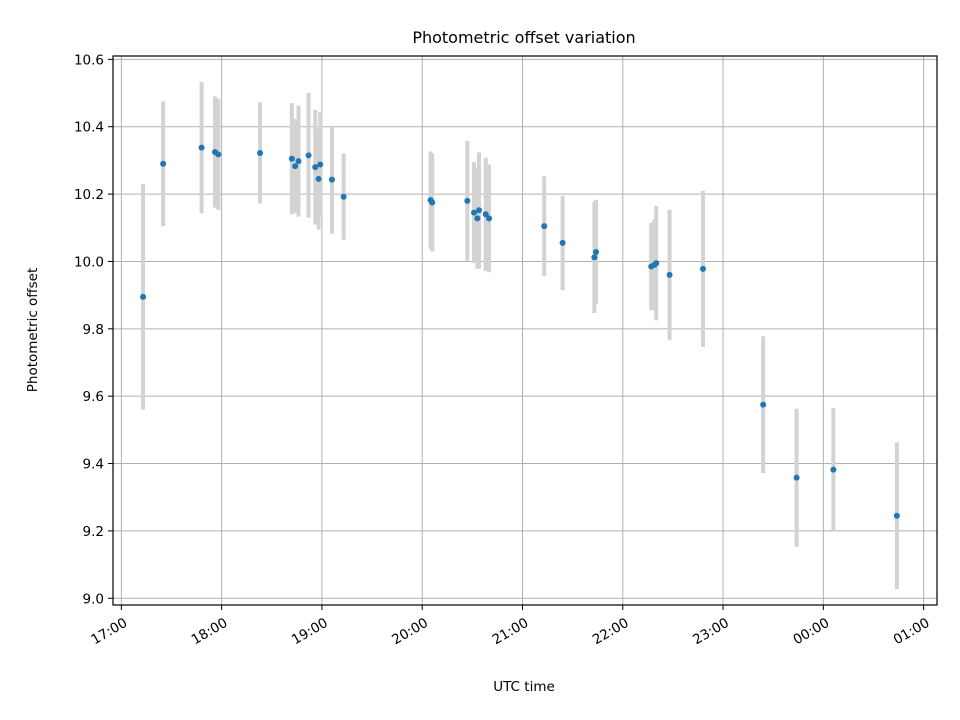 Image resolution: width=960 pixels, height=720 pixels. Describe the element at coordinates (109, 631) in the screenshot. I see `x-tick-label: 17:00` at that location.